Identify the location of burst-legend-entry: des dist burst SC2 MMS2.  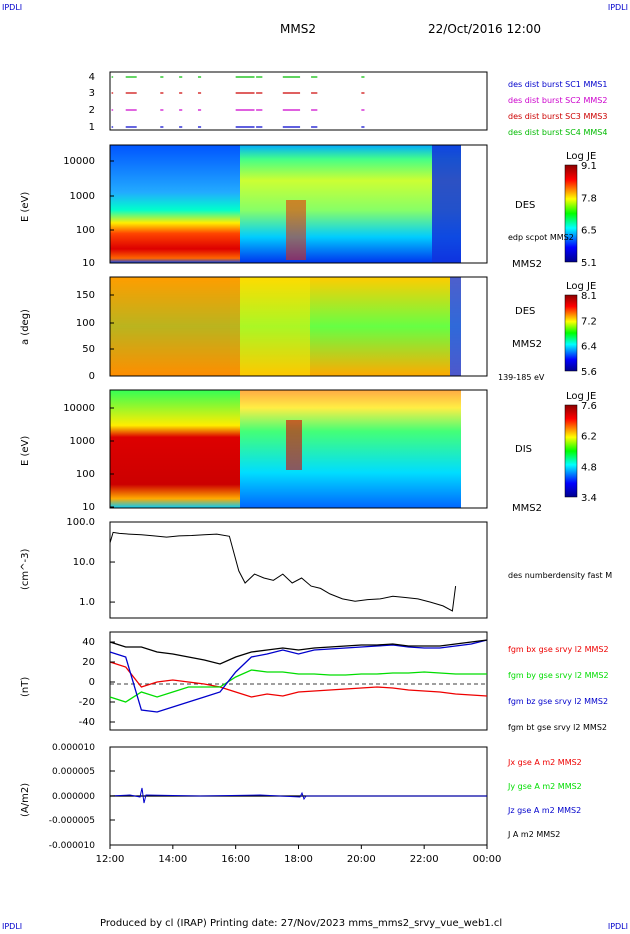
(557, 100).